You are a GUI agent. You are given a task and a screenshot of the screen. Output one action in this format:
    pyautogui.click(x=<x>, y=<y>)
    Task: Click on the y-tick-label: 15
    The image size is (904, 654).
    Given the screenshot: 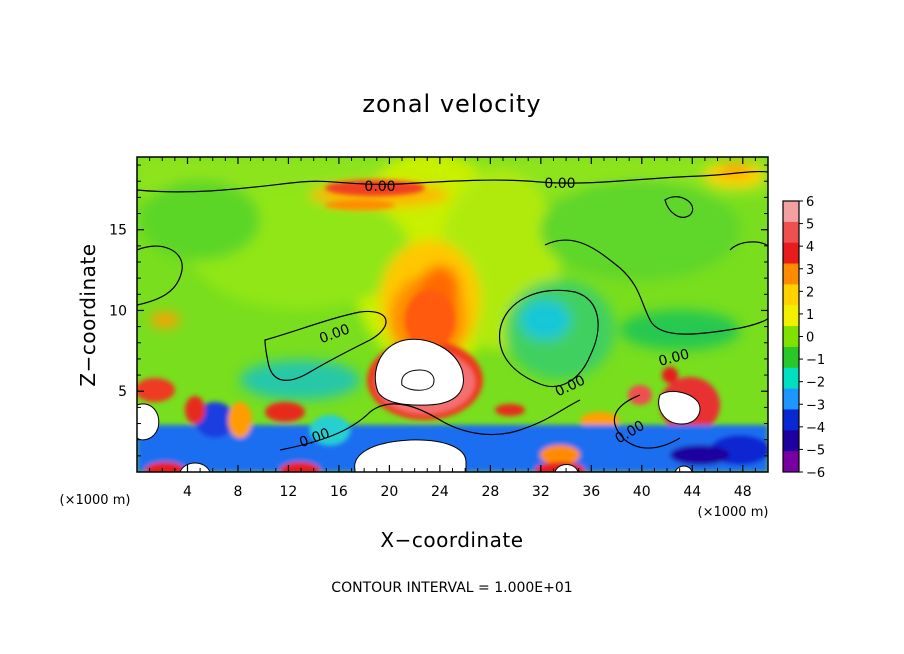 What is the action you would take?
    pyautogui.click(x=118, y=231)
    